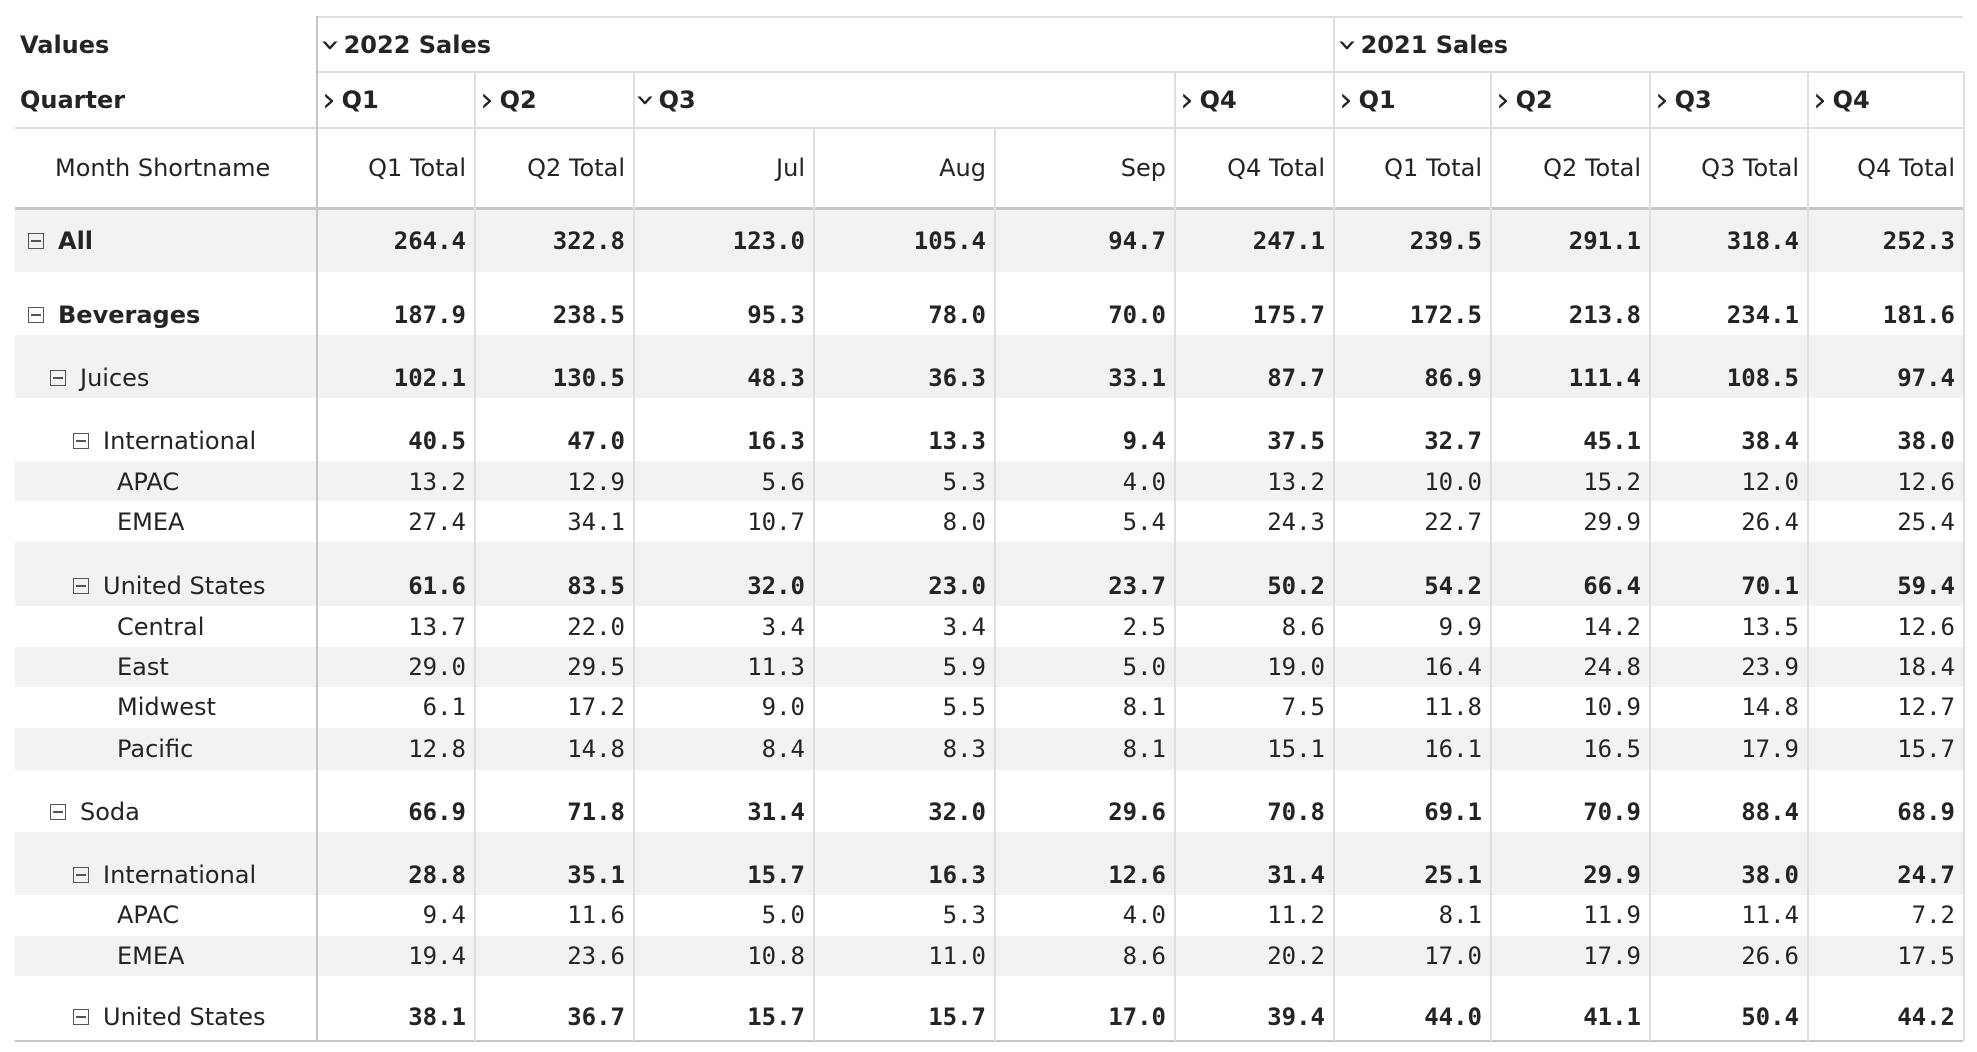  Describe the element at coordinates (517, 44) in the screenshot. I see `year-group-header: › 2022 Sales` at that location.